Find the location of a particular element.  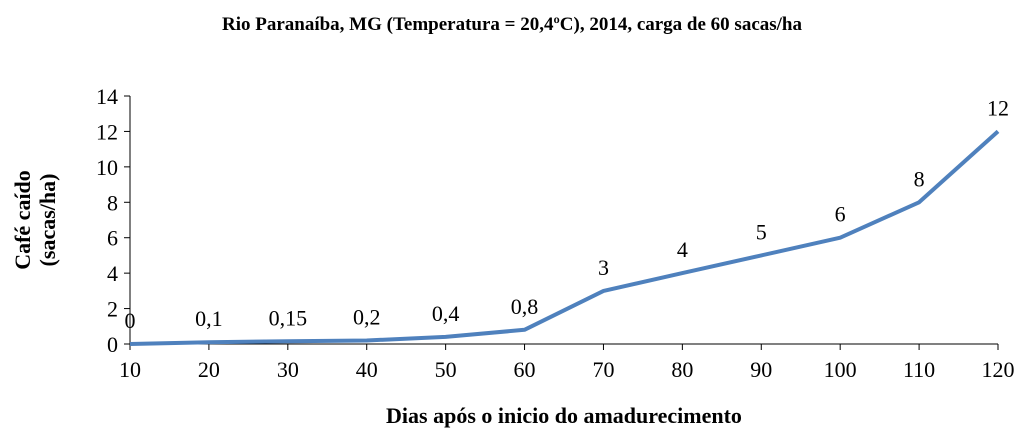

x-tick-label: 100 is located at coordinates (840, 369).